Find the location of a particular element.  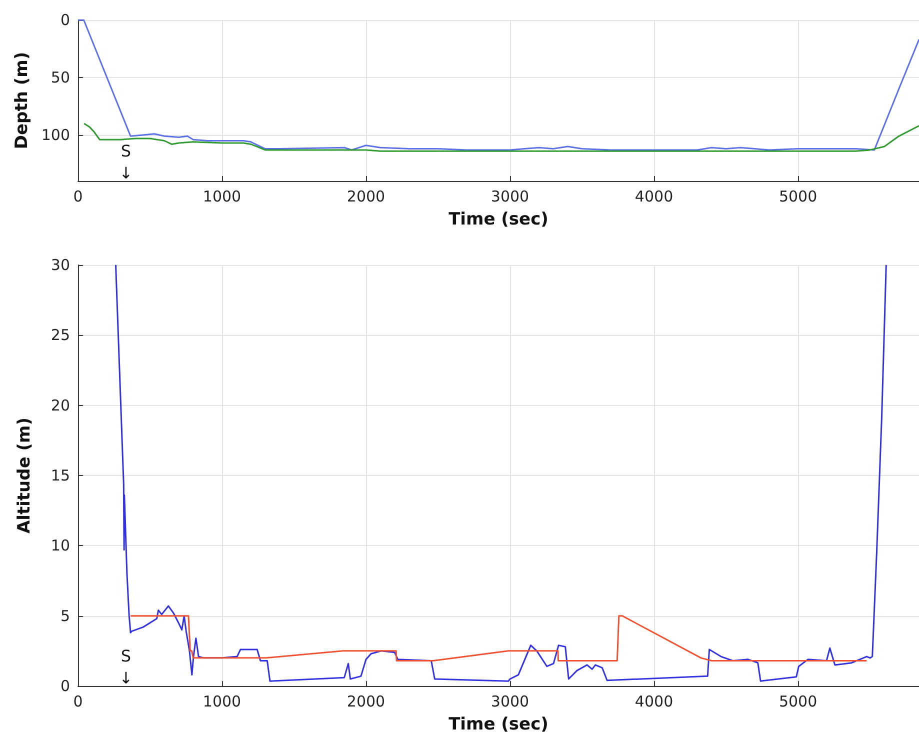

line-series is located at coordinates (499, 638).